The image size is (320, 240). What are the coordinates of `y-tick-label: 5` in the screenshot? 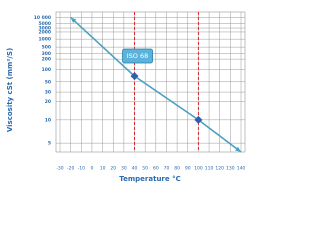 It's located at (49, 144).